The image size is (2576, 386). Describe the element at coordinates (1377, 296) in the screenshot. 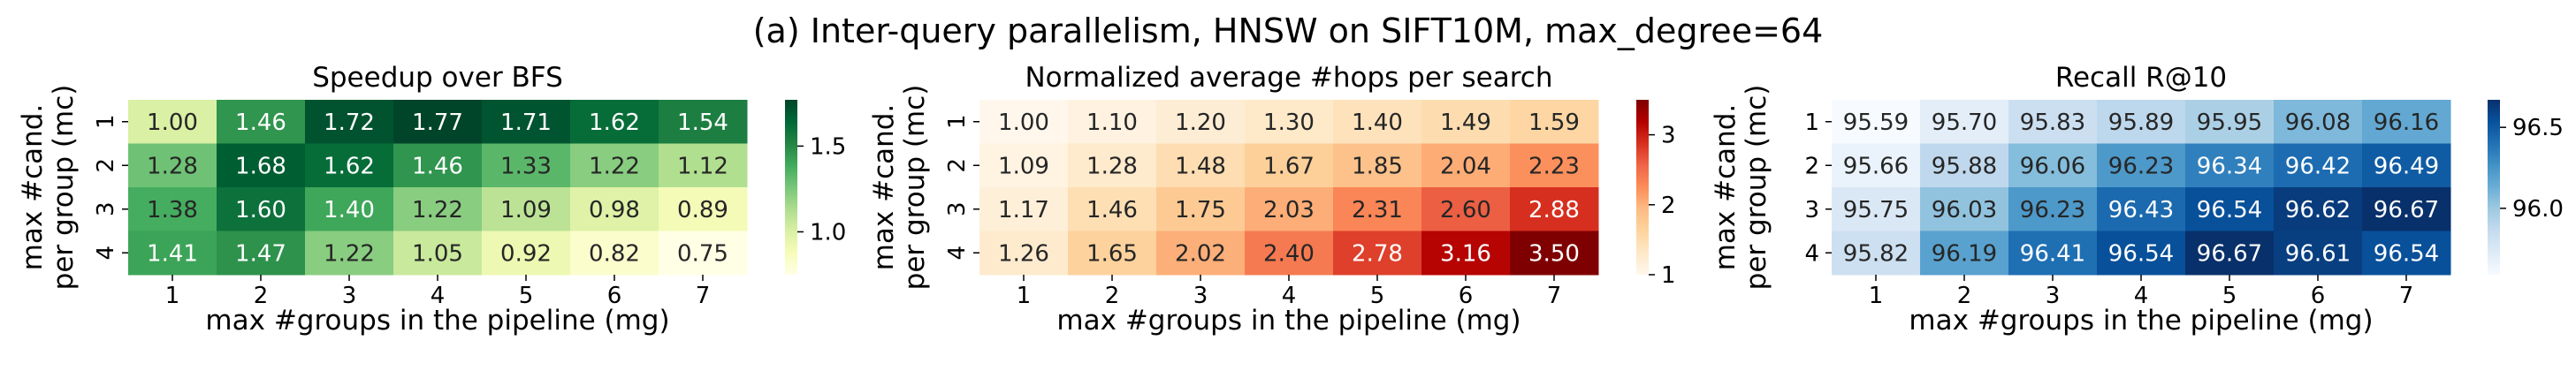

I see `x-tick-label: 5` at that location.